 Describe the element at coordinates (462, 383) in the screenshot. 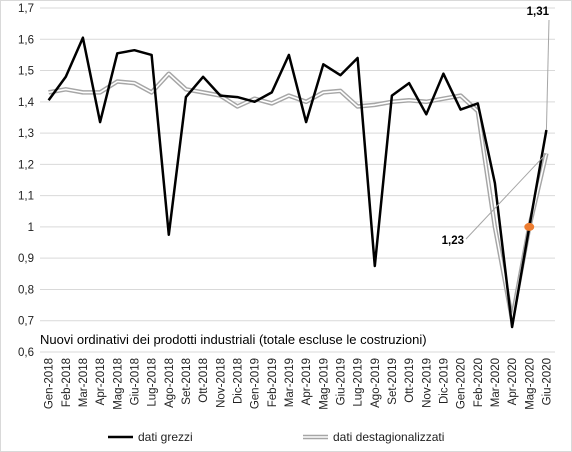

I see `x-tick-label: Gen-2020` at that location.